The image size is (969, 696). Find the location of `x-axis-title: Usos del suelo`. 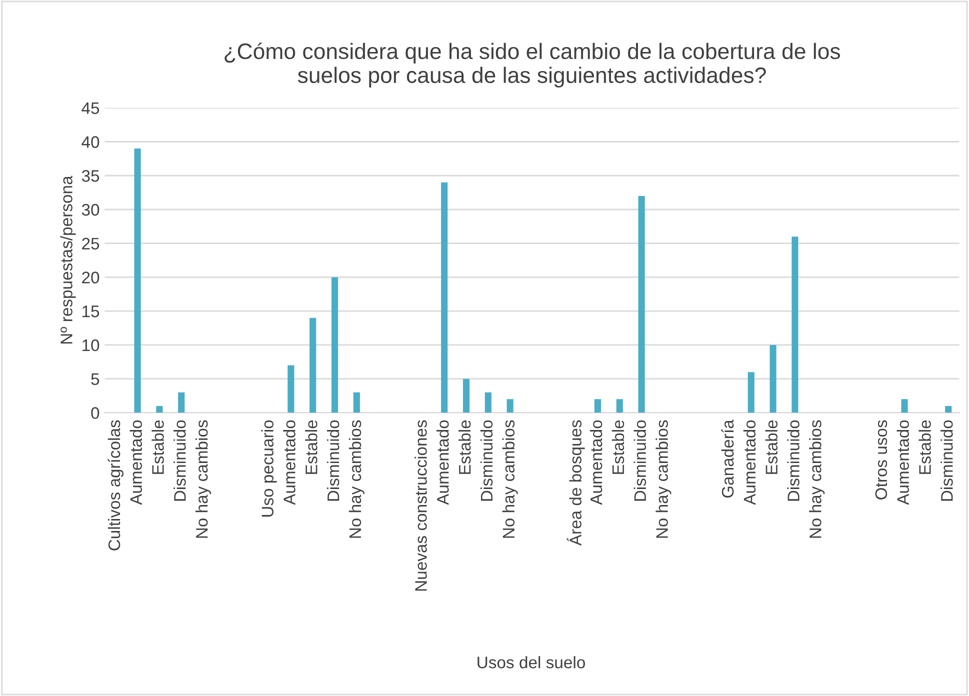

x-axis-title: Usos del suelo is located at coordinates (531, 662).